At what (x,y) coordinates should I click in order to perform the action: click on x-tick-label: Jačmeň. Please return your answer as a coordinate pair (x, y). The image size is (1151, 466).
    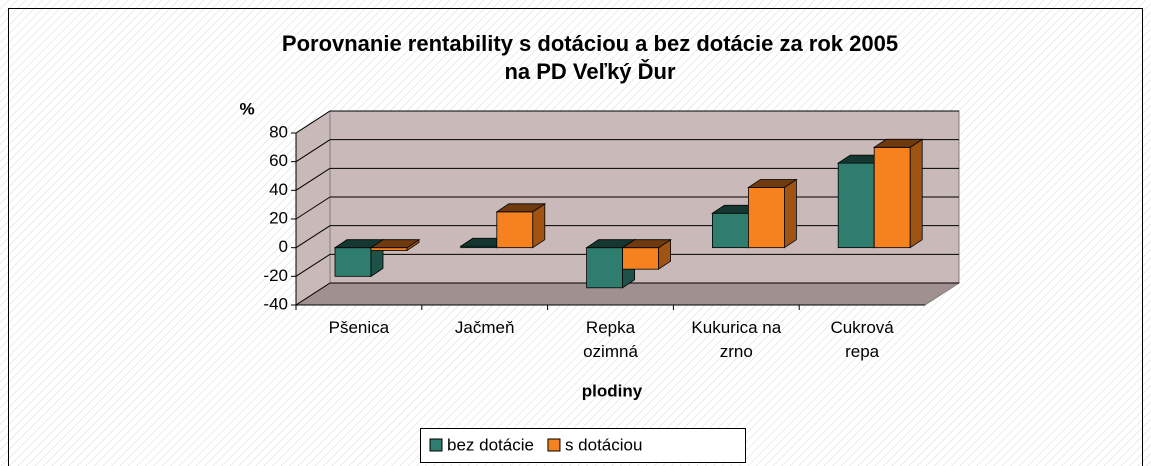
    Looking at the image, I should click on (484, 327).